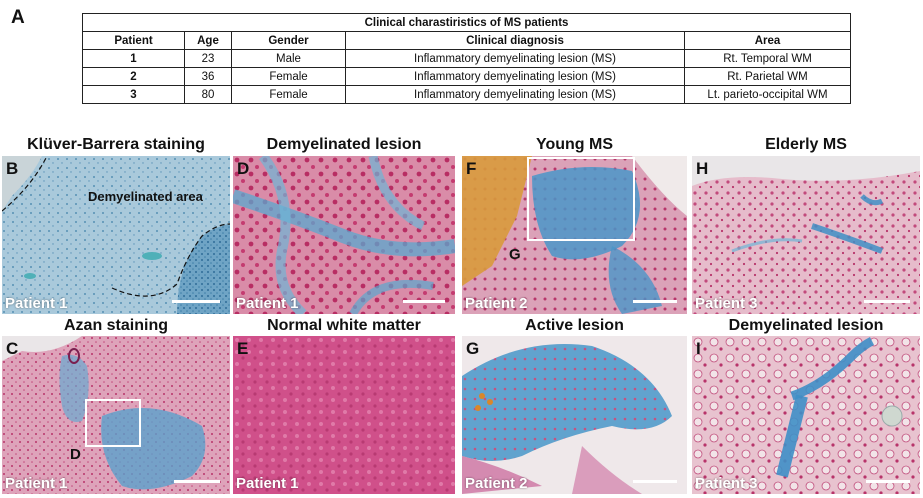 The image size is (923, 498). What do you see at coordinates (243, 168) in the screenshot?
I see `panel-letter-d: D` at bounding box center [243, 168].